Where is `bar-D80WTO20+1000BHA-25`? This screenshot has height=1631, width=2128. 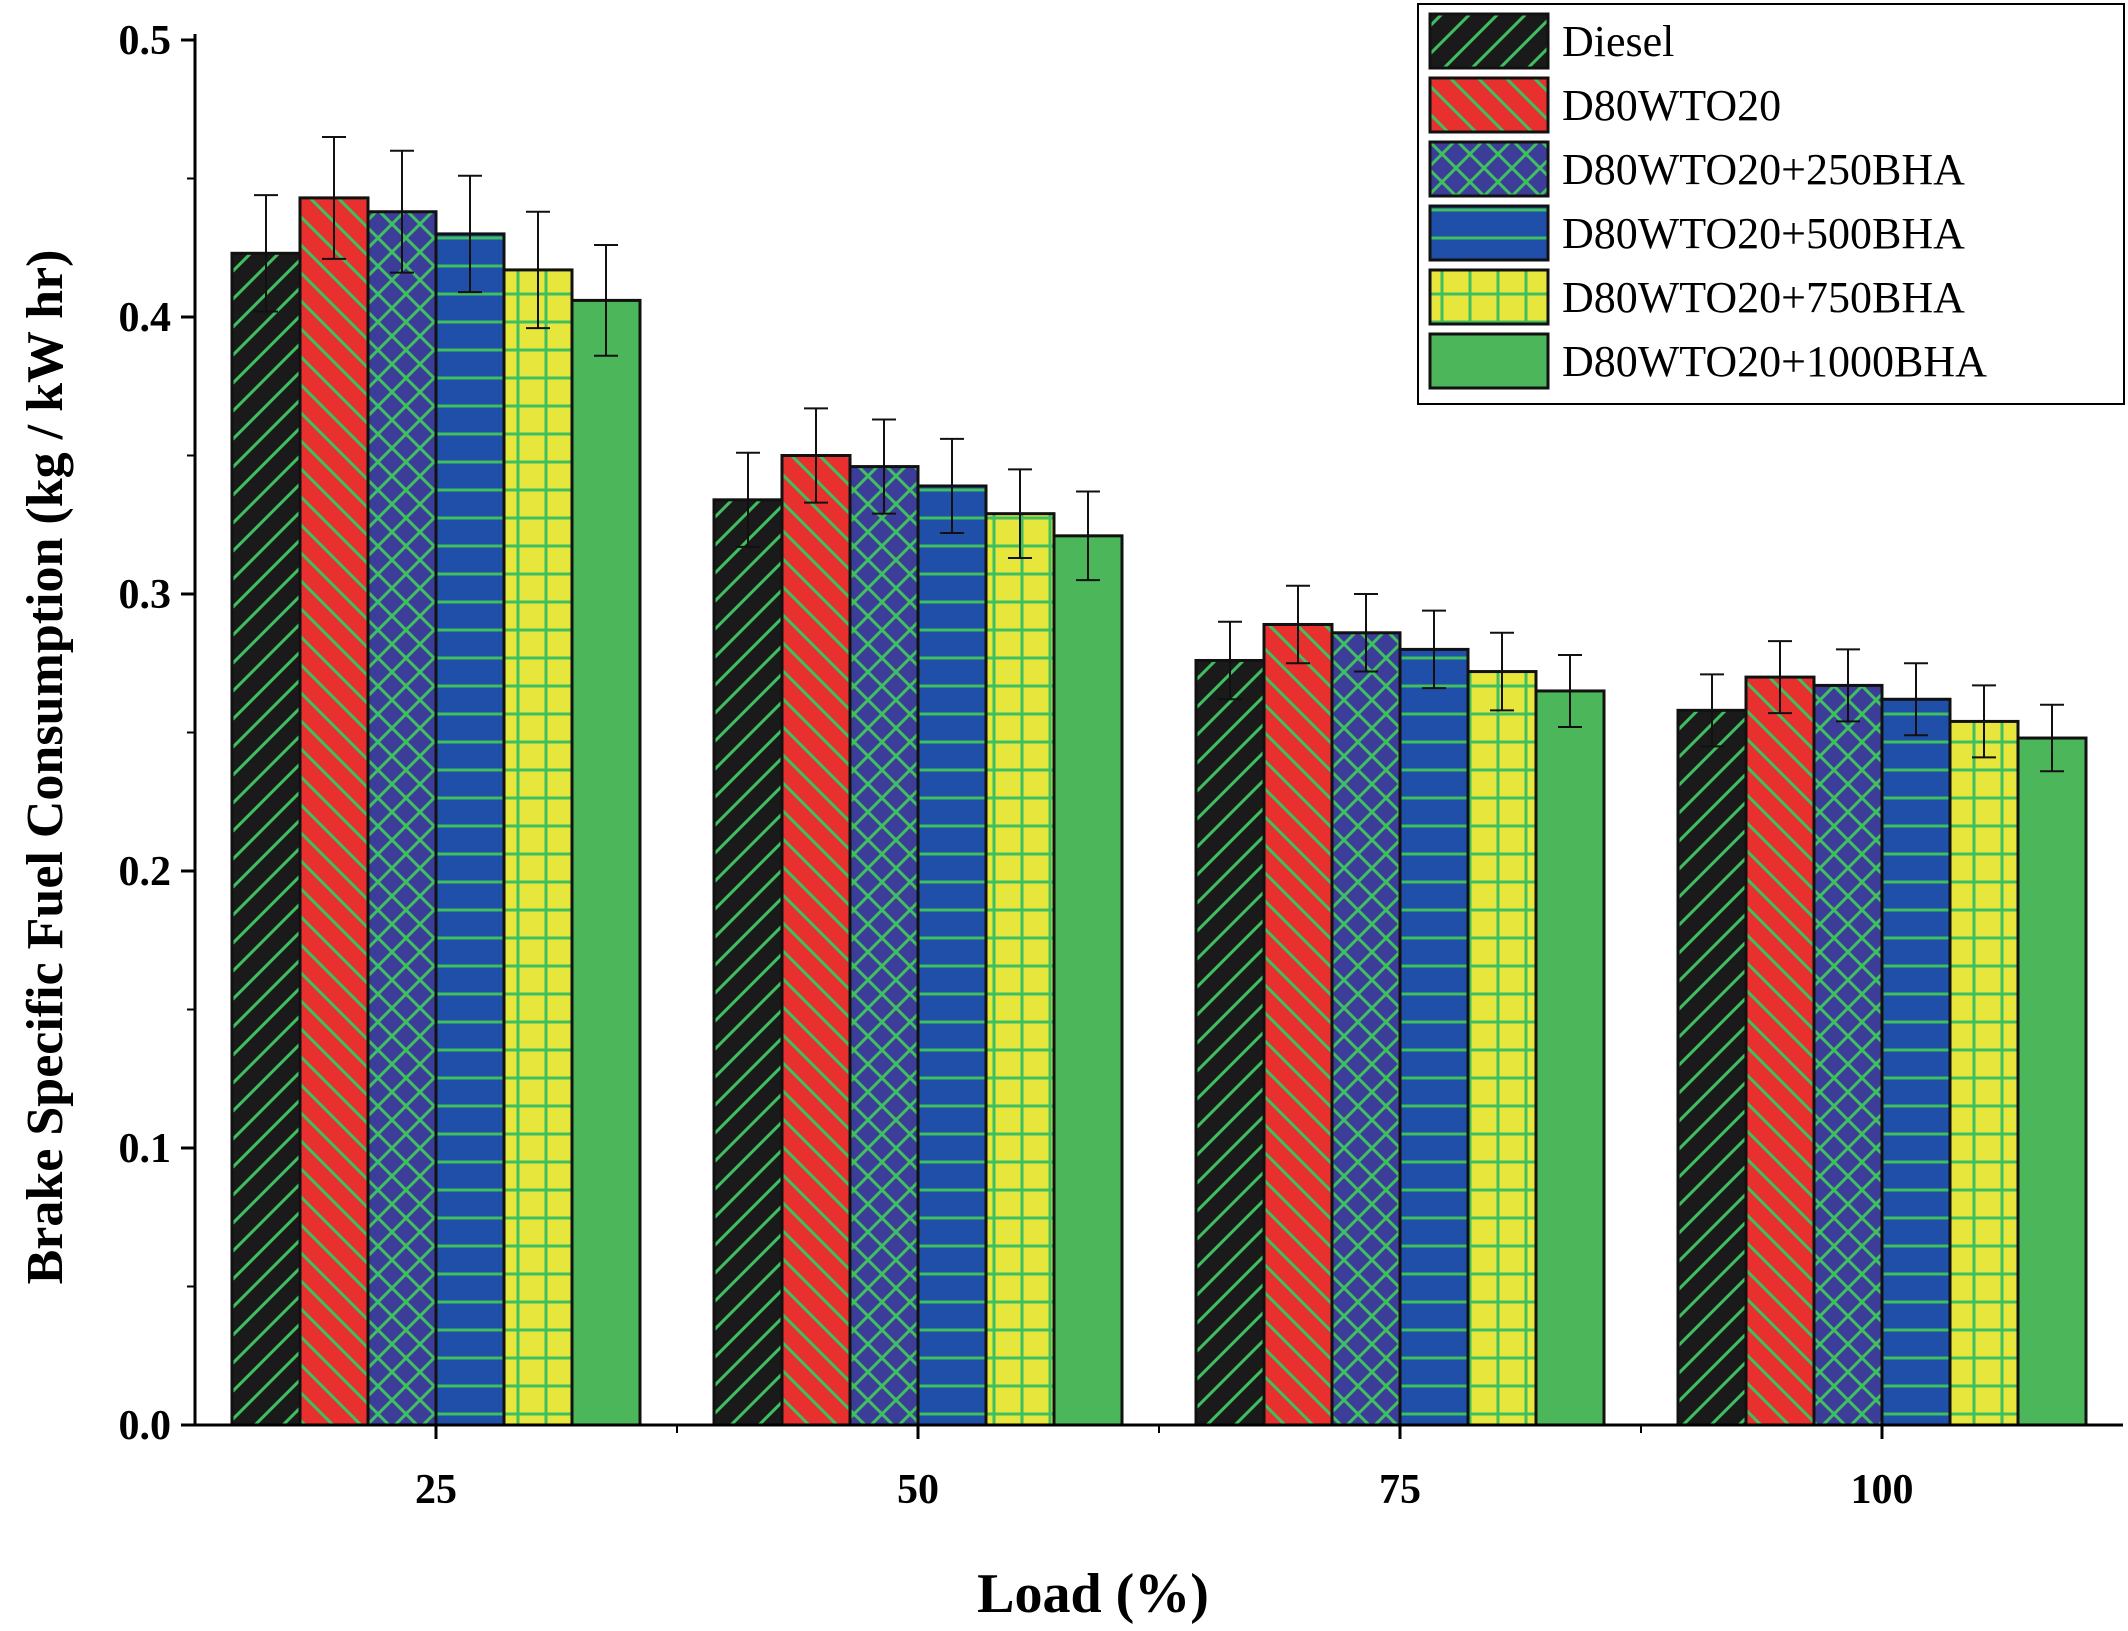 bar-D80WTO20+1000BHA-25 is located at coordinates (606, 862).